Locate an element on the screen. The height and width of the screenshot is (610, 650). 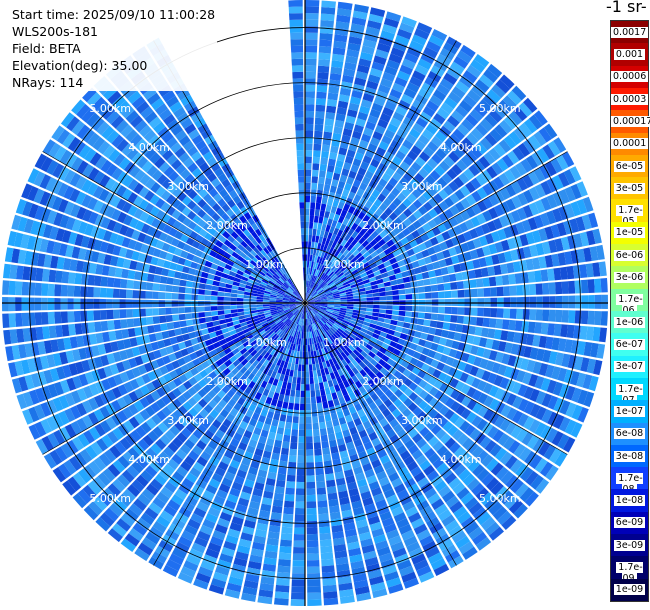
azimuth-line is located at coordinates (174, 378).